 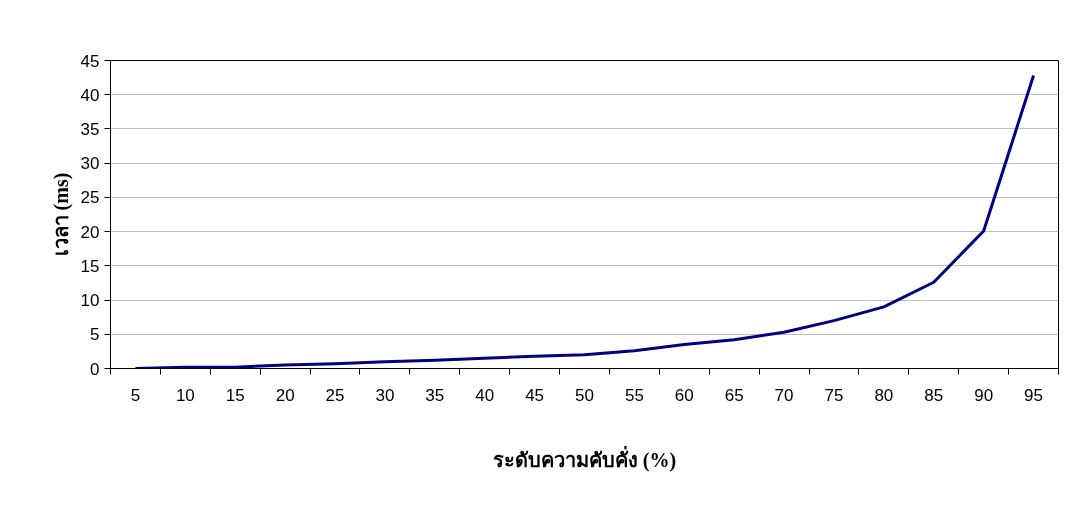 I want to click on x-tick-label: 85, so click(x=934, y=395).